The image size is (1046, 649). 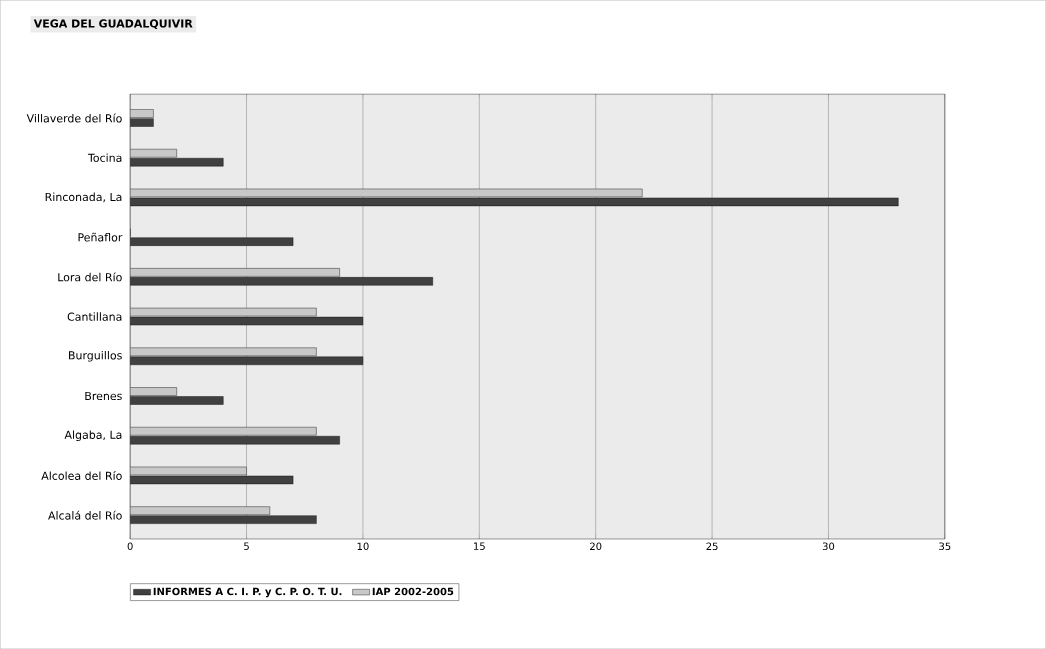 What do you see at coordinates (130, 546) in the screenshot?
I see `x-tick-label: 0` at bounding box center [130, 546].